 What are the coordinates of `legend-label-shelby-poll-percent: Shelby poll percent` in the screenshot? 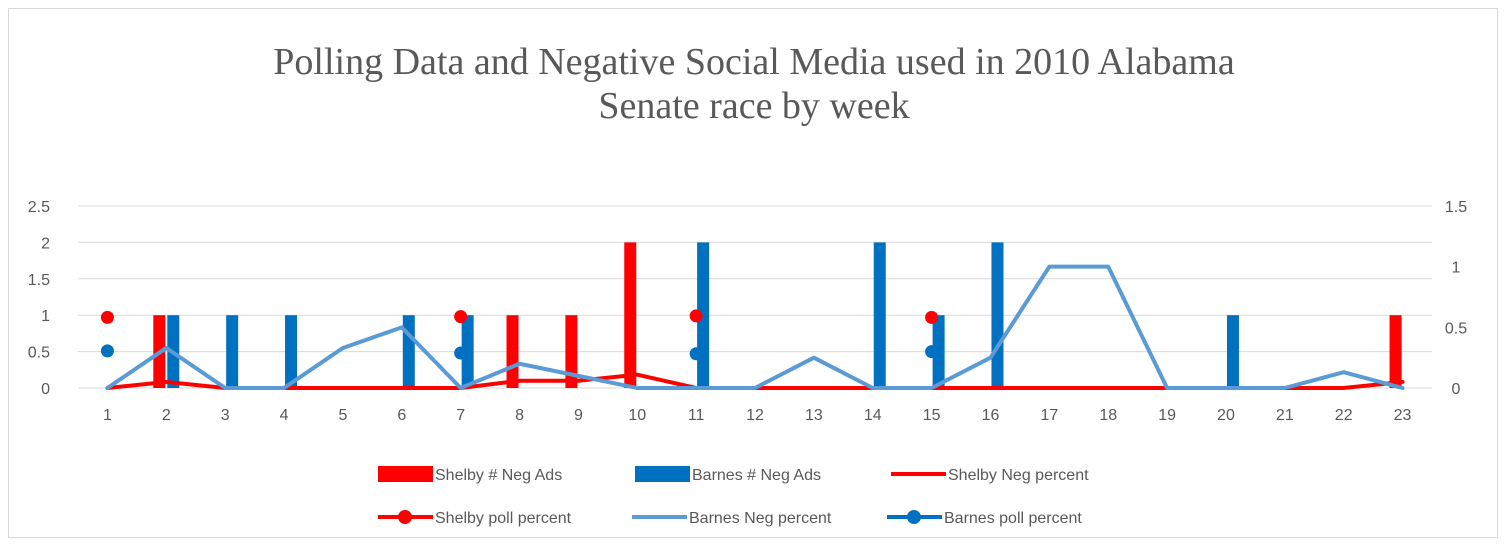 It's located at (503, 518).